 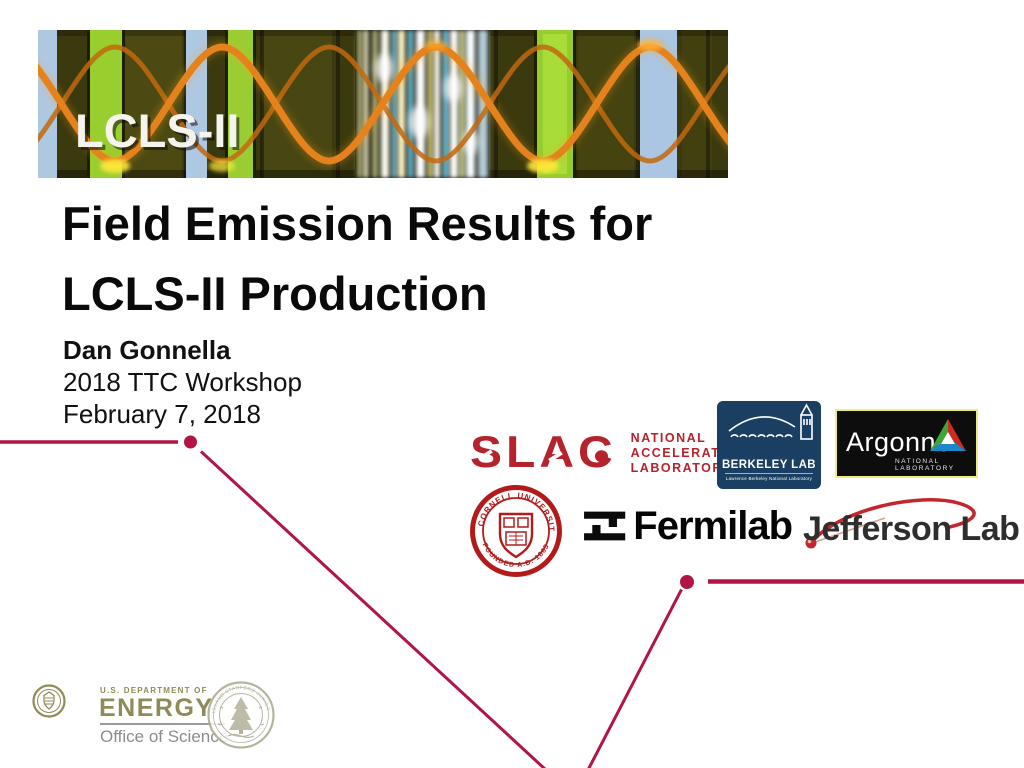 I want to click on berkeley-lab-subtitle: Lawrence Berkeley National Laboratory, so click(x=769, y=477).